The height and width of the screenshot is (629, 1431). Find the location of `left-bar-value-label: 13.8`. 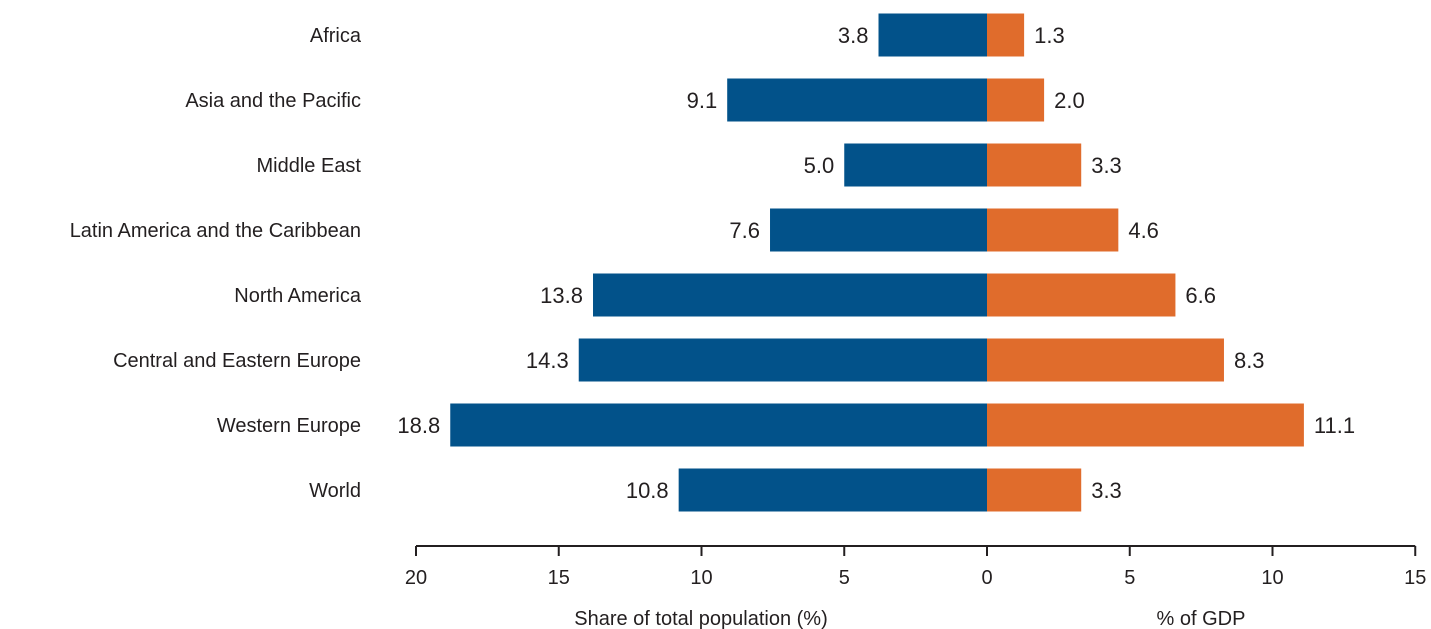

left-bar-value-label: 13.8 is located at coordinates (561, 295).